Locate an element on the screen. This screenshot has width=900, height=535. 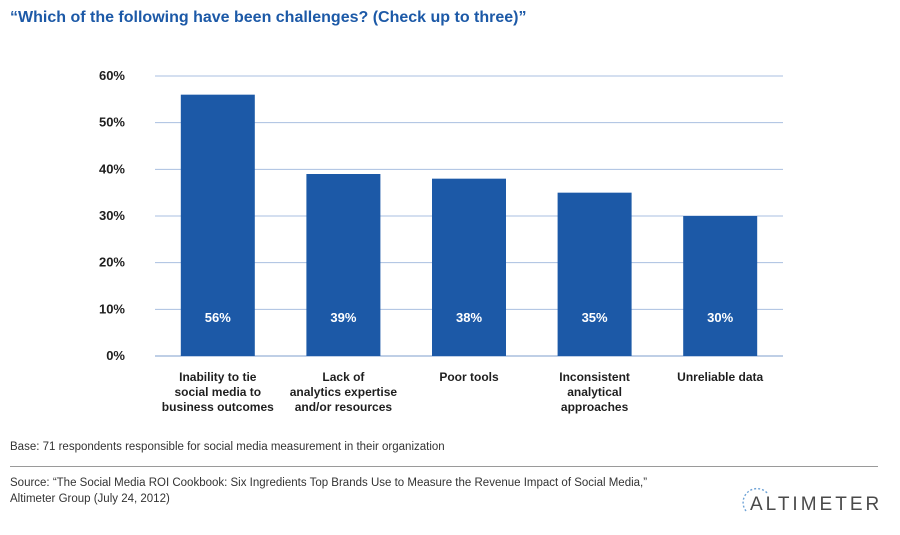
value-labels: 56% 39% 38% 35% 30% is located at coordinates (469, 317).